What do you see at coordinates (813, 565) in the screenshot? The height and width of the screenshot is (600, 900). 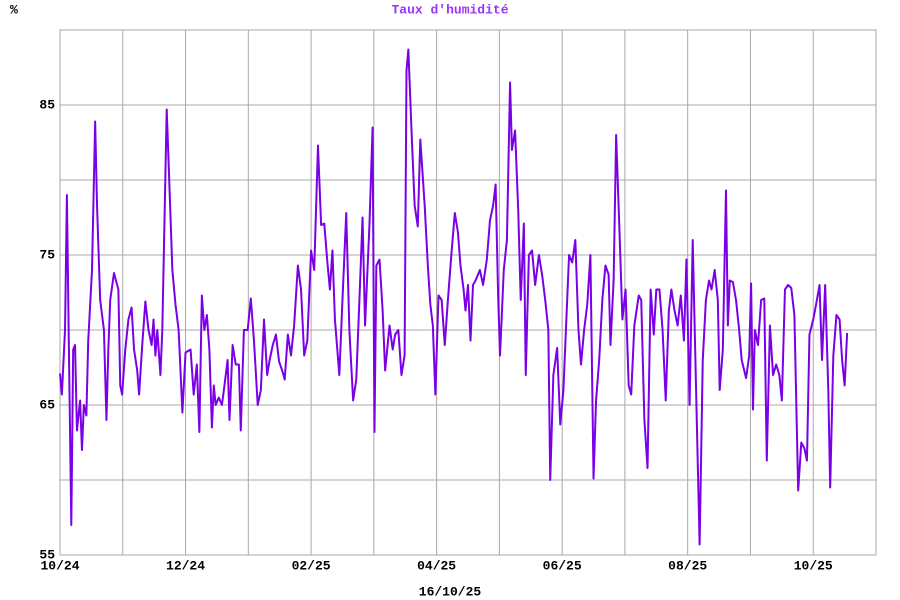 I see `x-tick-label: 10/25` at bounding box center [813, 565].